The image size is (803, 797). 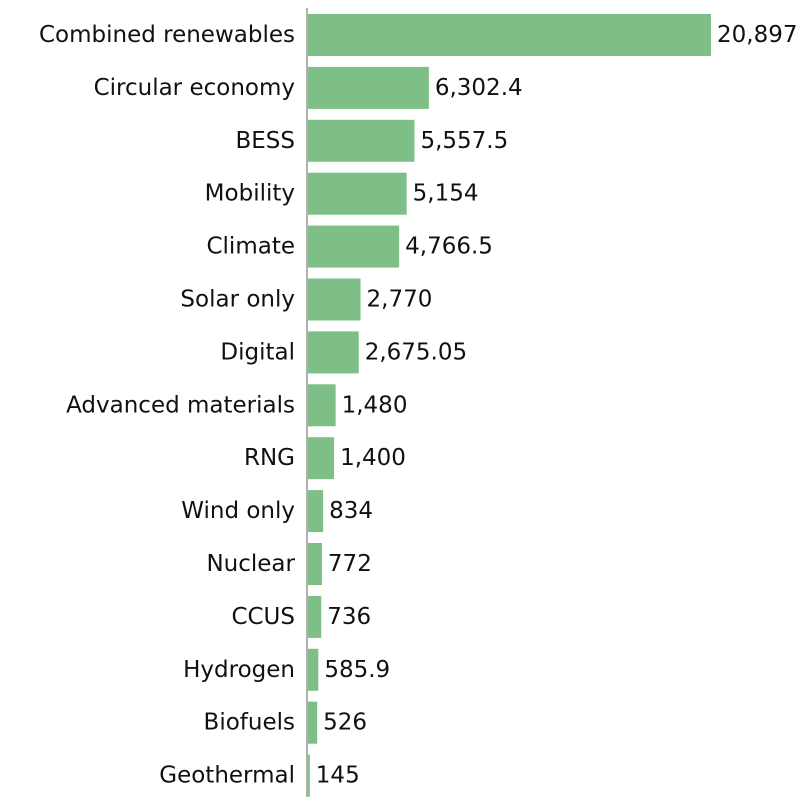 I want to click on category-label: Mobility, so click(x=250, y=194).